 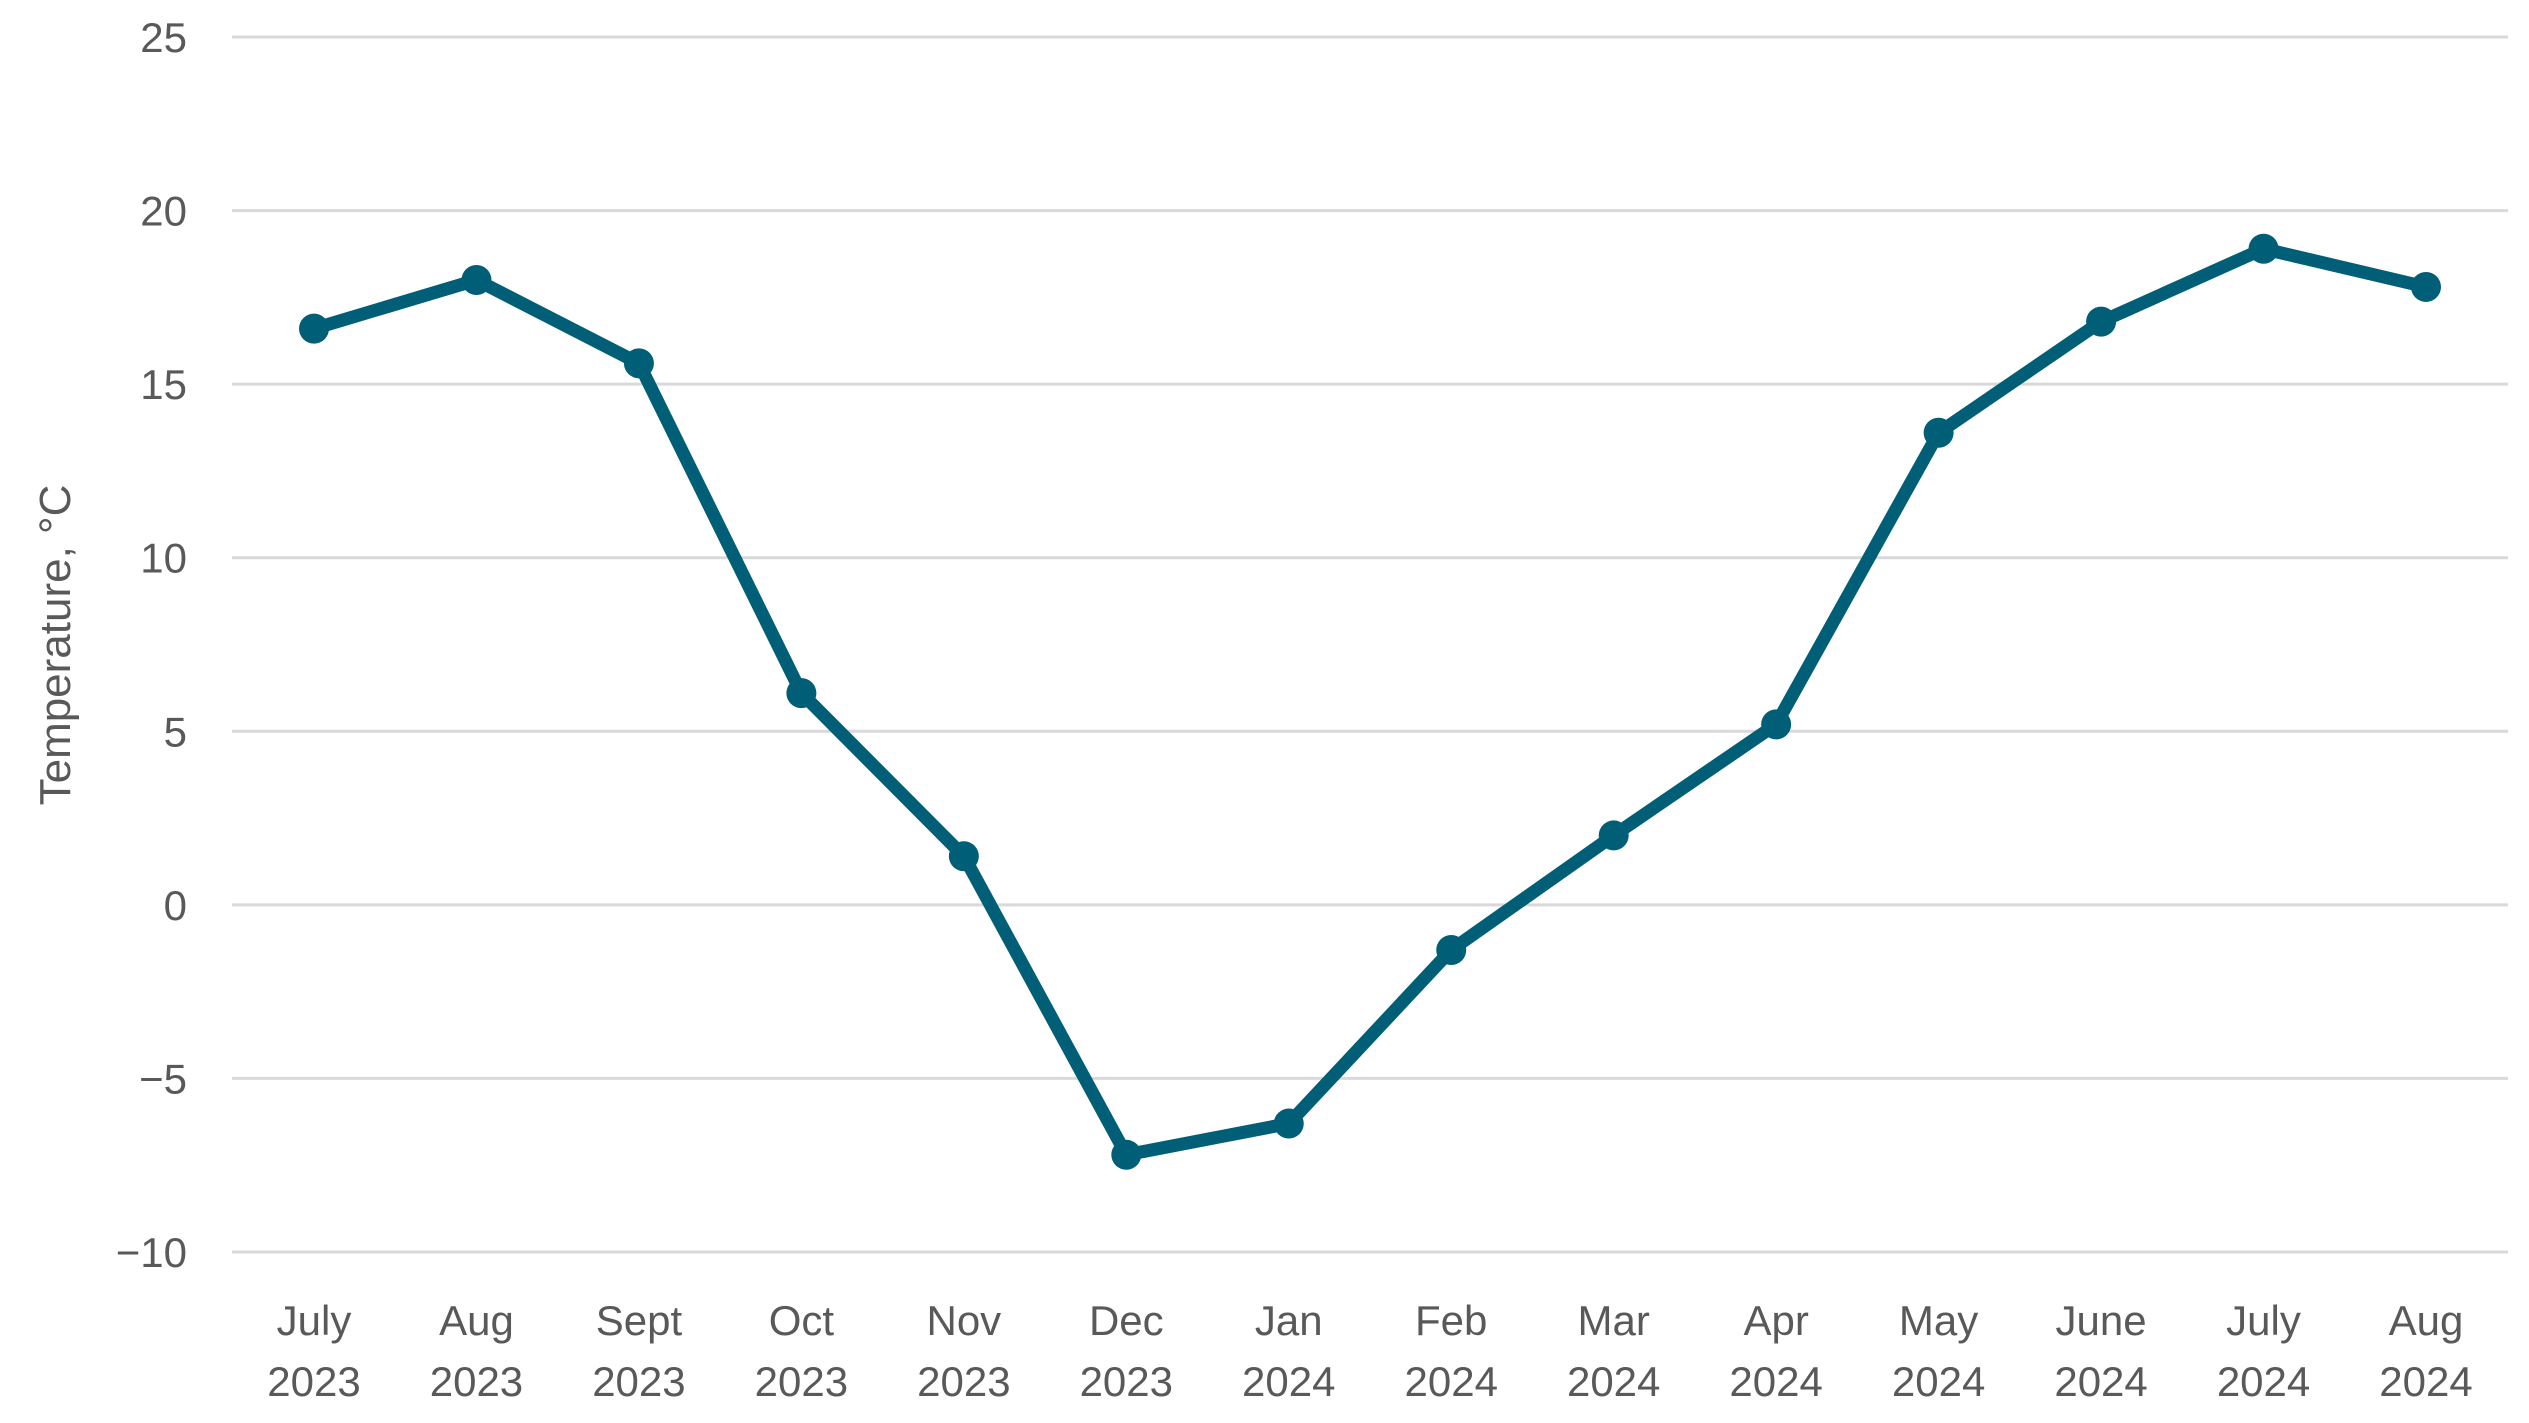 What do you see at coordinates (151, 1252) in the screenshot?
I see `y-tick-label: −10` at bounding box center [151, 1252].